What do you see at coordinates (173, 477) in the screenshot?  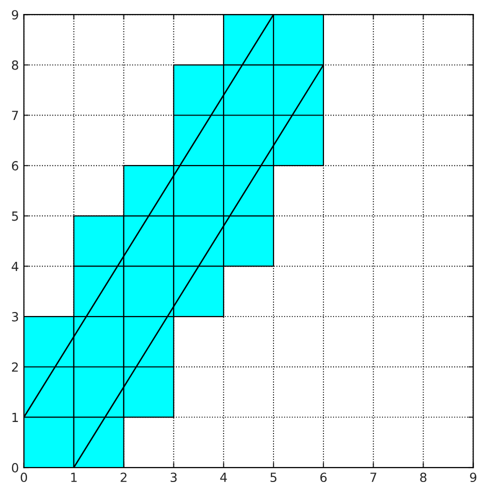 I see `x-tick-label: 3` at bounding box center [173, 477].